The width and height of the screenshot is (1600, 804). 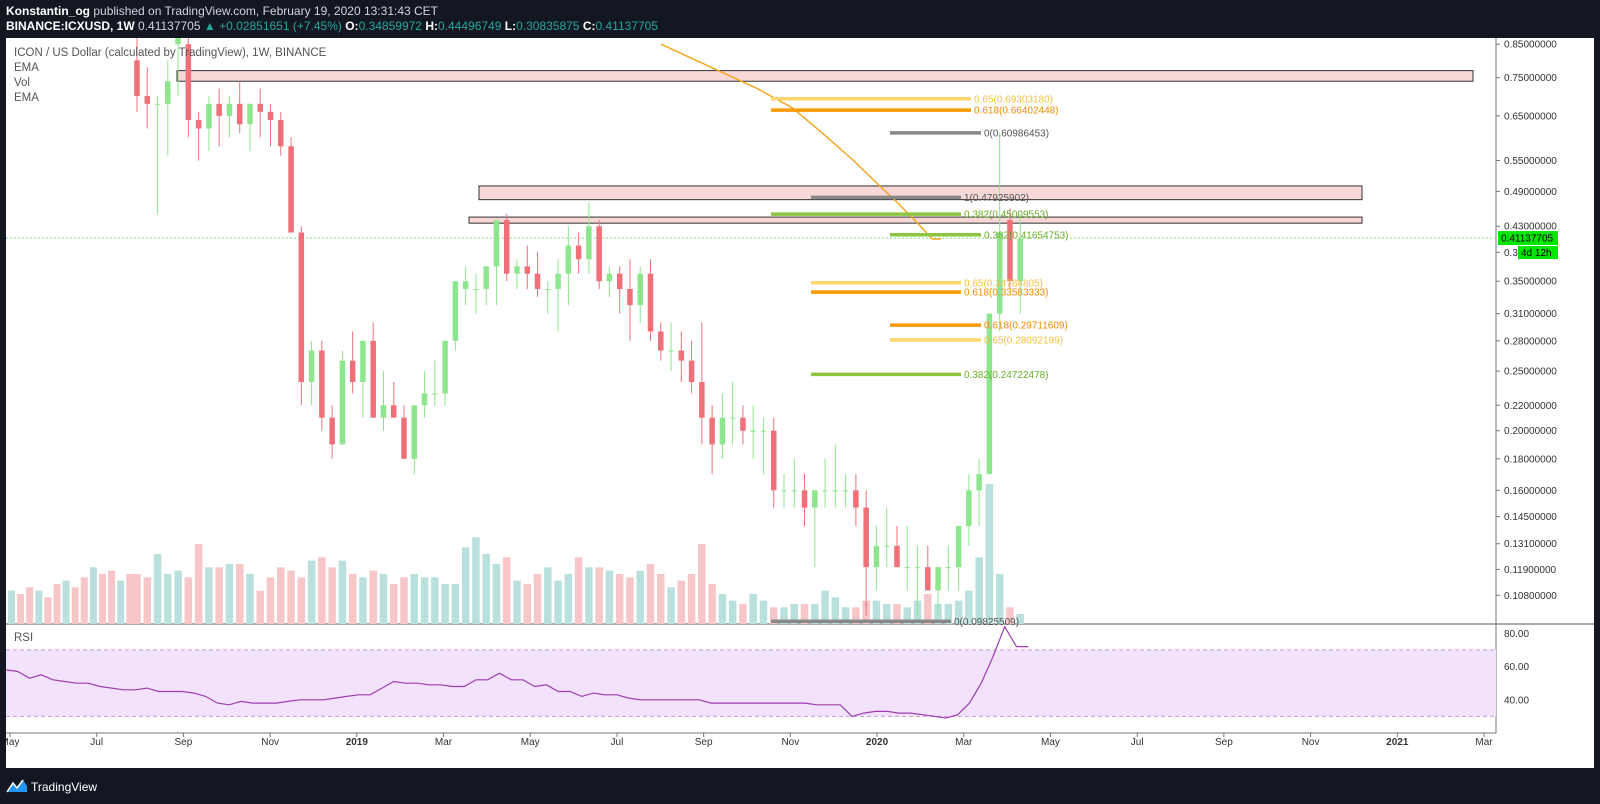 What do you see at coordinates (431, 26) in the screenshot?
I see `high-label: H:` at bounding box center [431, 26].